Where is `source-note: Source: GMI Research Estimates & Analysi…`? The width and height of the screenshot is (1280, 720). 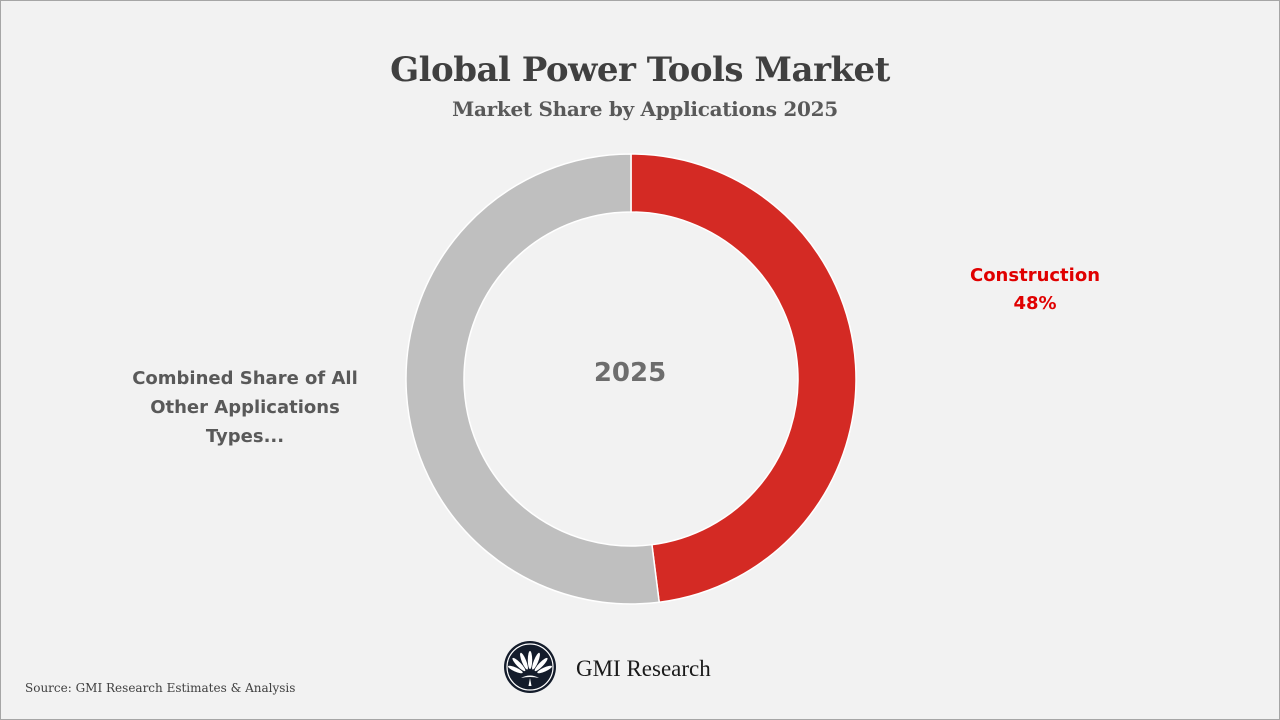
source-note: Source: GMI Research Estimates & Analysi… is located at coordinates (160, 688).